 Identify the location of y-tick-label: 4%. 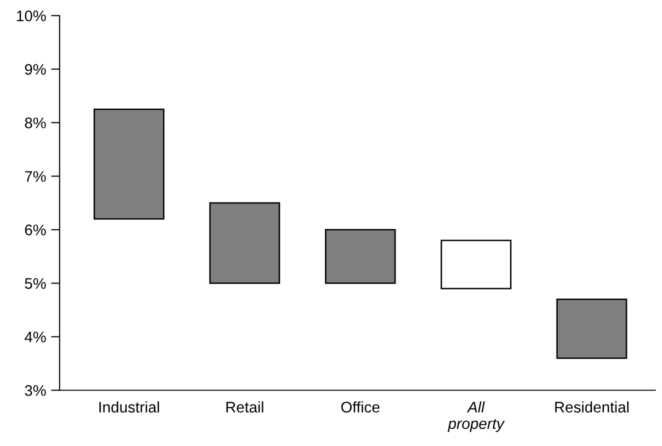
(35, 337).